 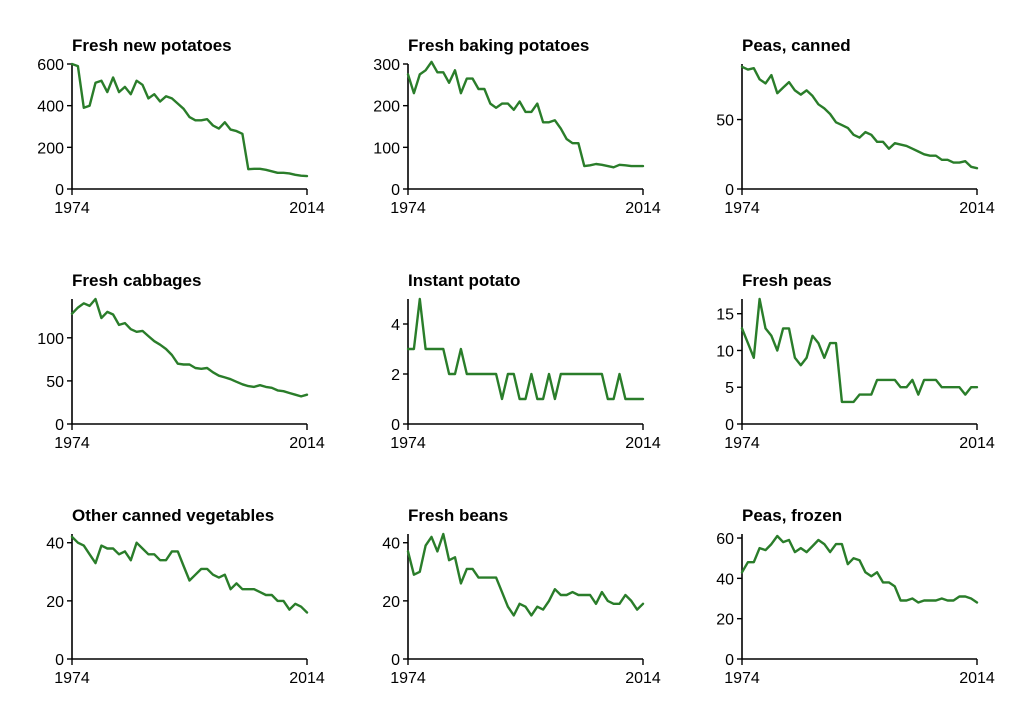 What do you see at coordinates (173, 515) in the screenshot?
I see `panel-title: Other canned vegetables` at bounding box center [173, 515].